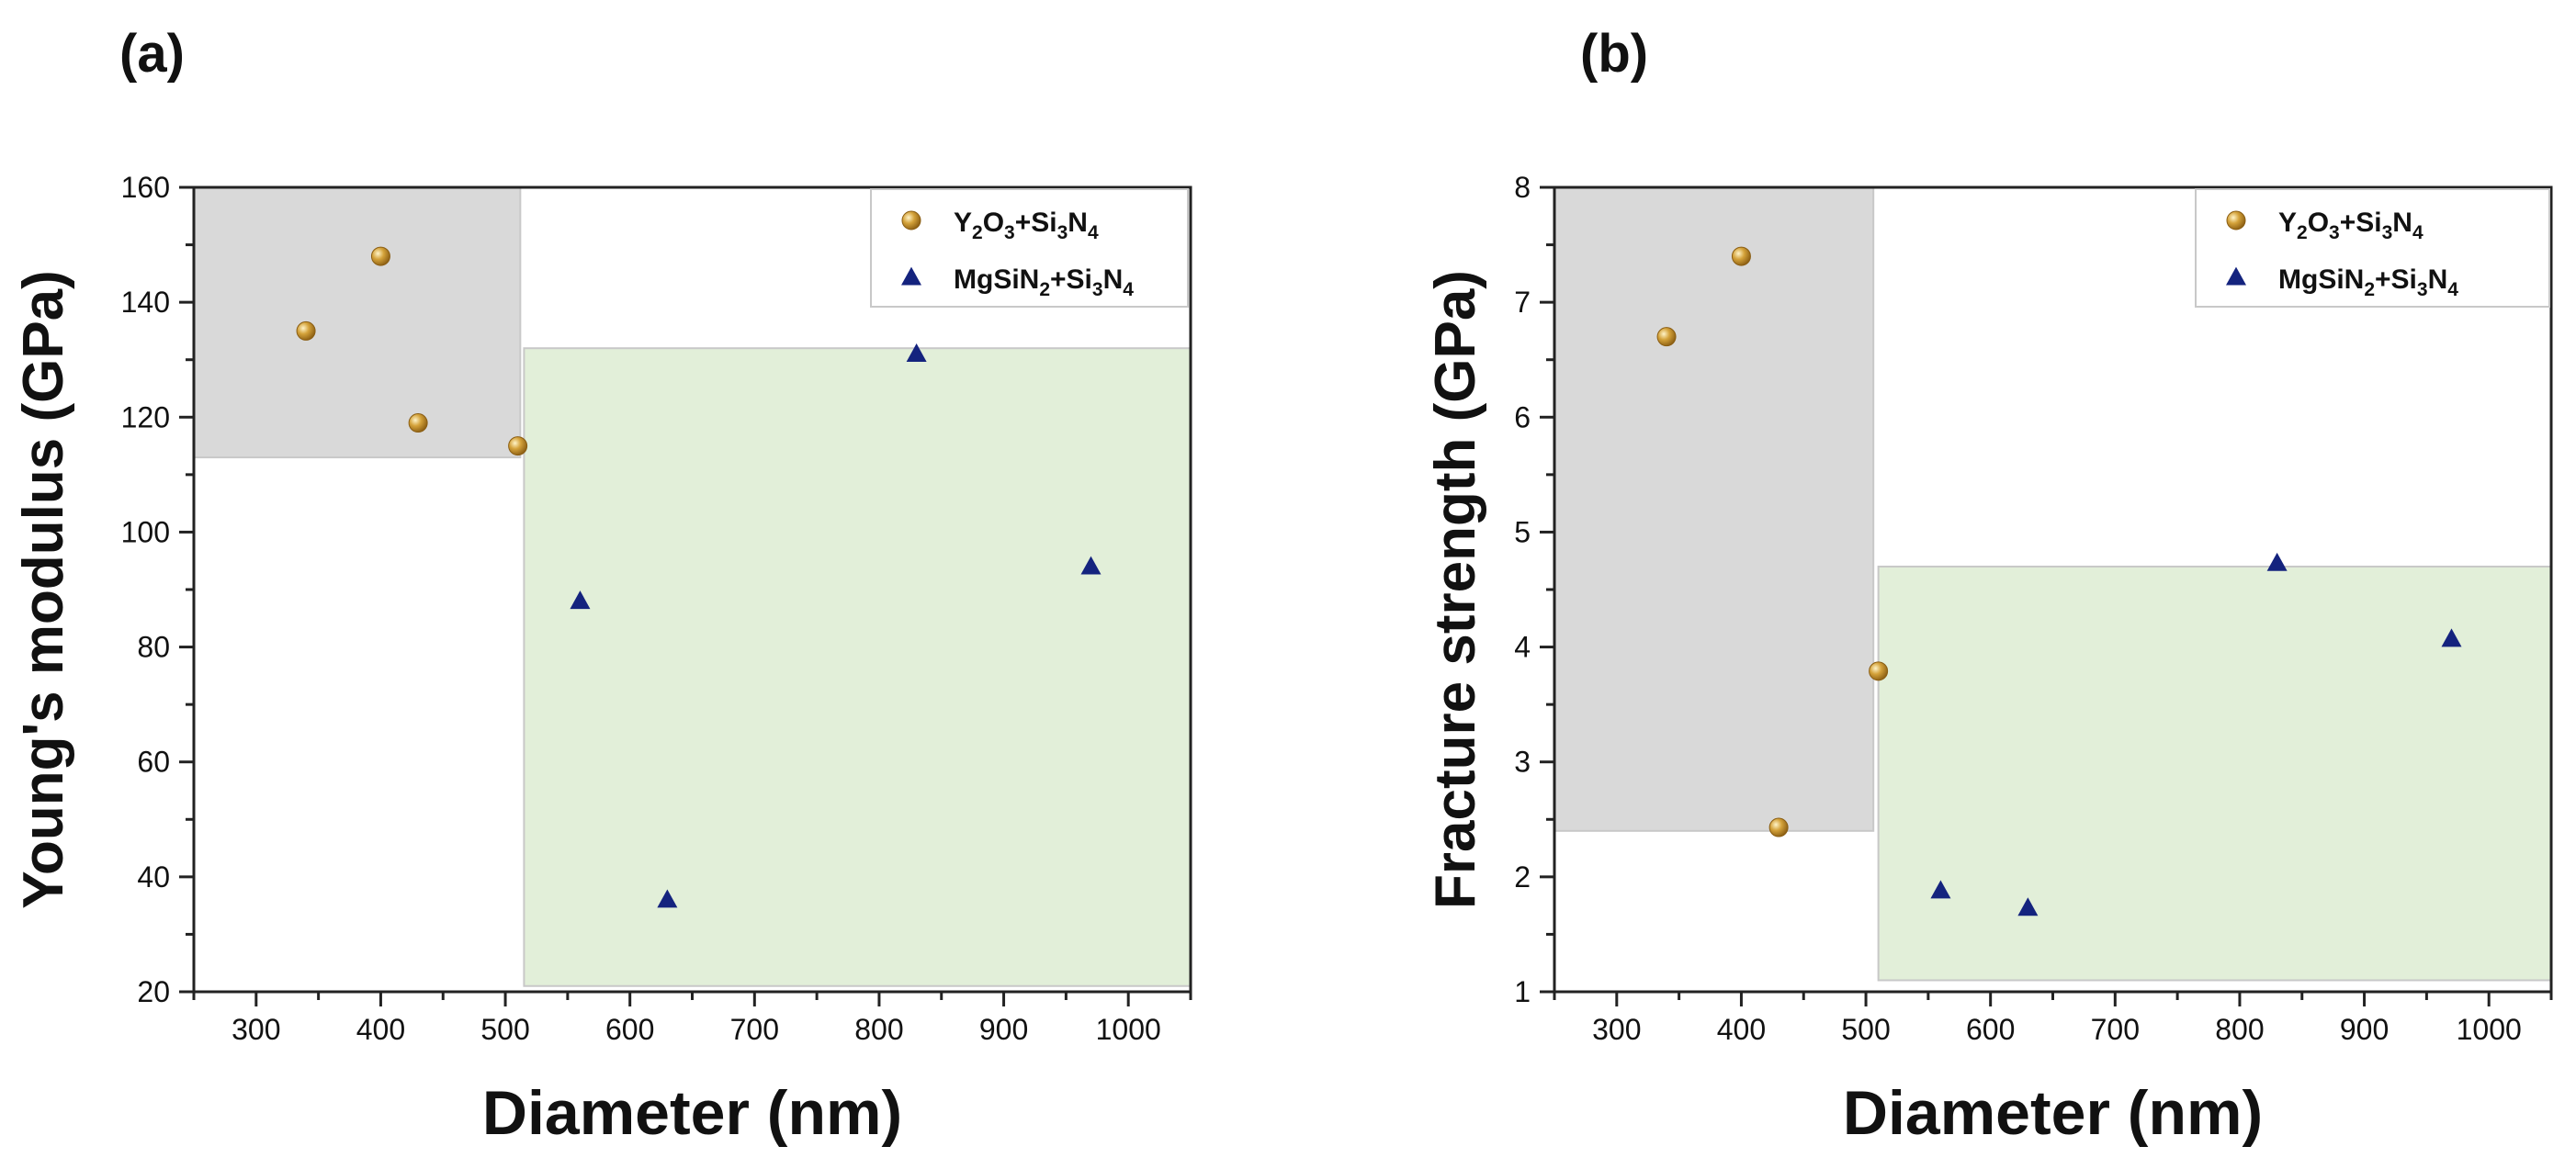 This screenshot has height=1169, width=2576. Describe the element at coordinates (1522, 417) in the screenshot. I see `y-tick-label: 6` at that location.